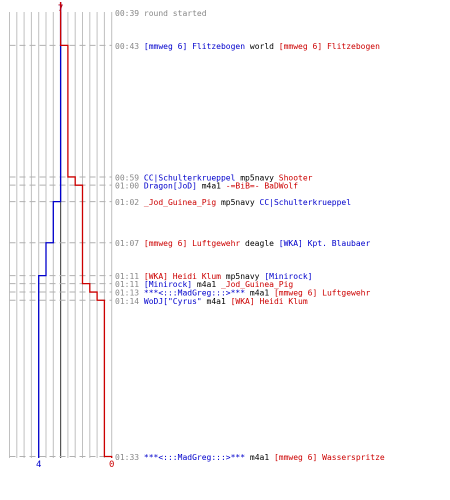 This screenshot has width=450, height=500. What do you see at coordinates (170, 186) in the screenshot?
I see `event-segment: Dragon[JoD]` at bounding box center [170, 186].